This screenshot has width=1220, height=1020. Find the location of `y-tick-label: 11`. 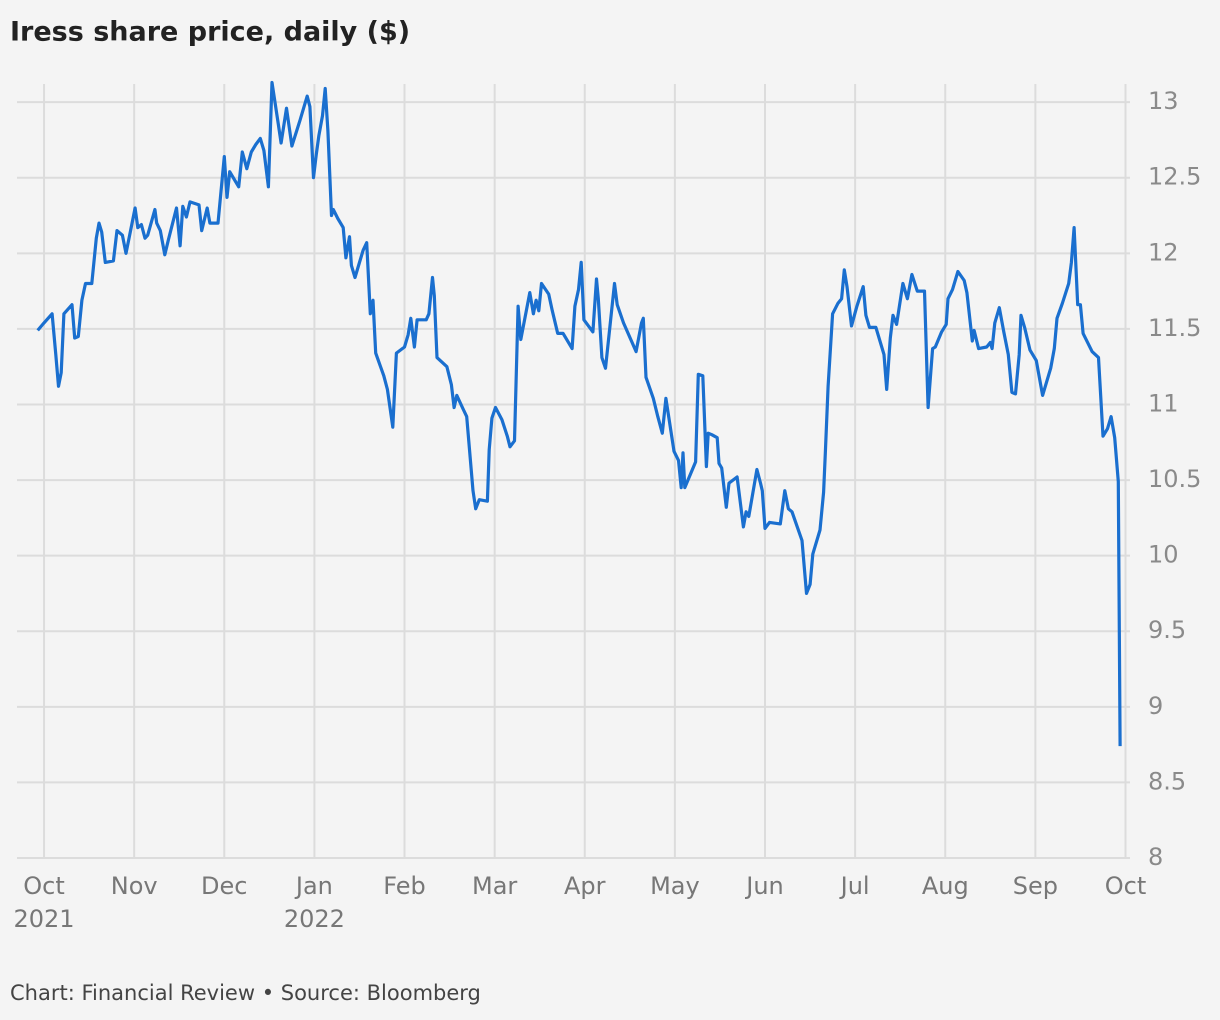

y-tick-label: 11 is located at coordinates (1163, 403).